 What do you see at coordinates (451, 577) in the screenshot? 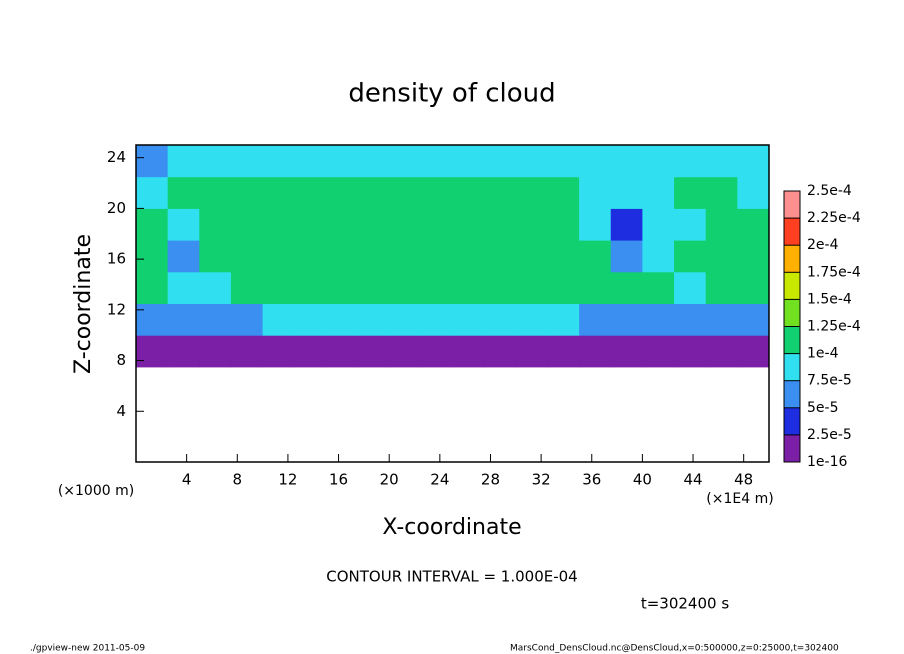
I see `contour-note: CONTOUR INTERVAL = 1.000E-04` at bounding box center [451, 577].